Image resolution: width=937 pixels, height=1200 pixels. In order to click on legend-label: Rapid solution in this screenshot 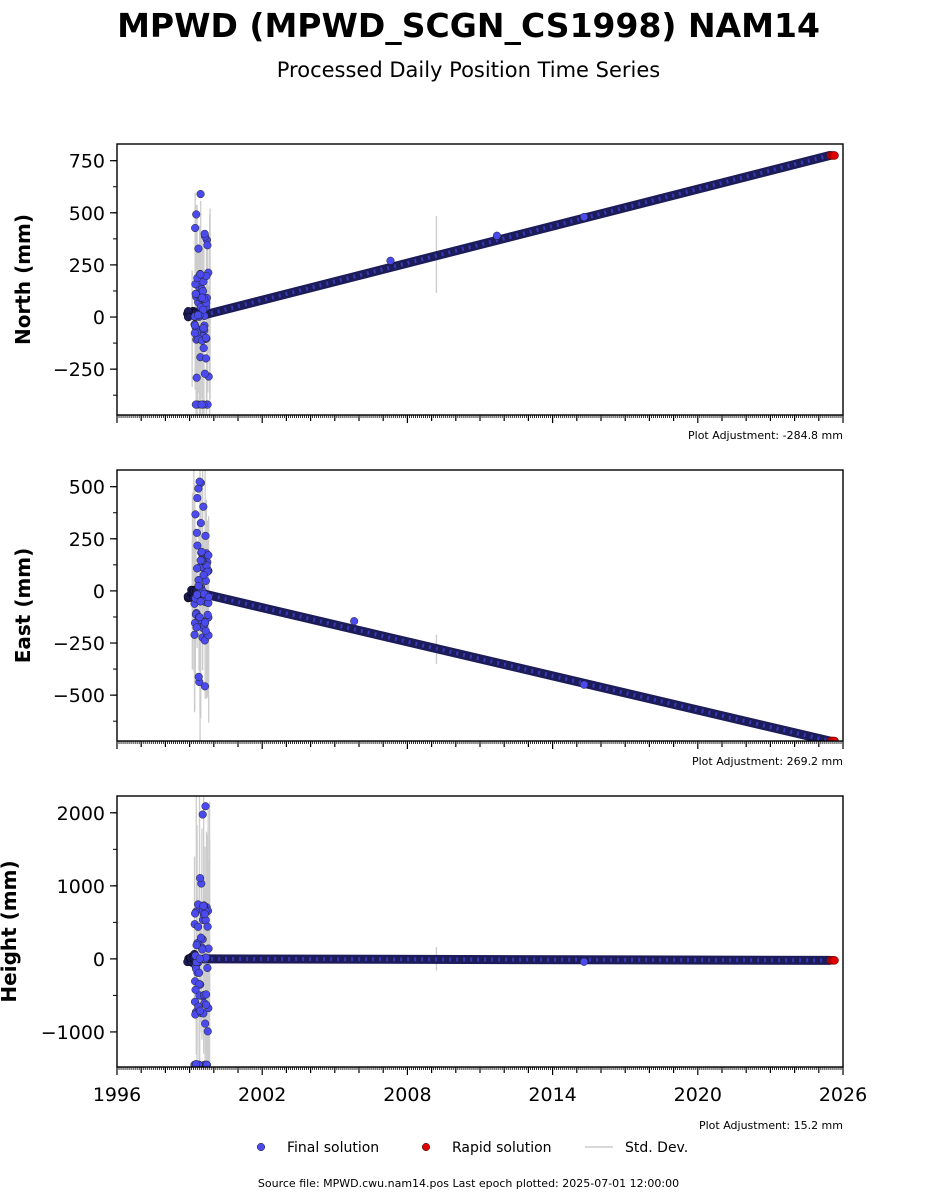, I will do `click(502, 1148)`.